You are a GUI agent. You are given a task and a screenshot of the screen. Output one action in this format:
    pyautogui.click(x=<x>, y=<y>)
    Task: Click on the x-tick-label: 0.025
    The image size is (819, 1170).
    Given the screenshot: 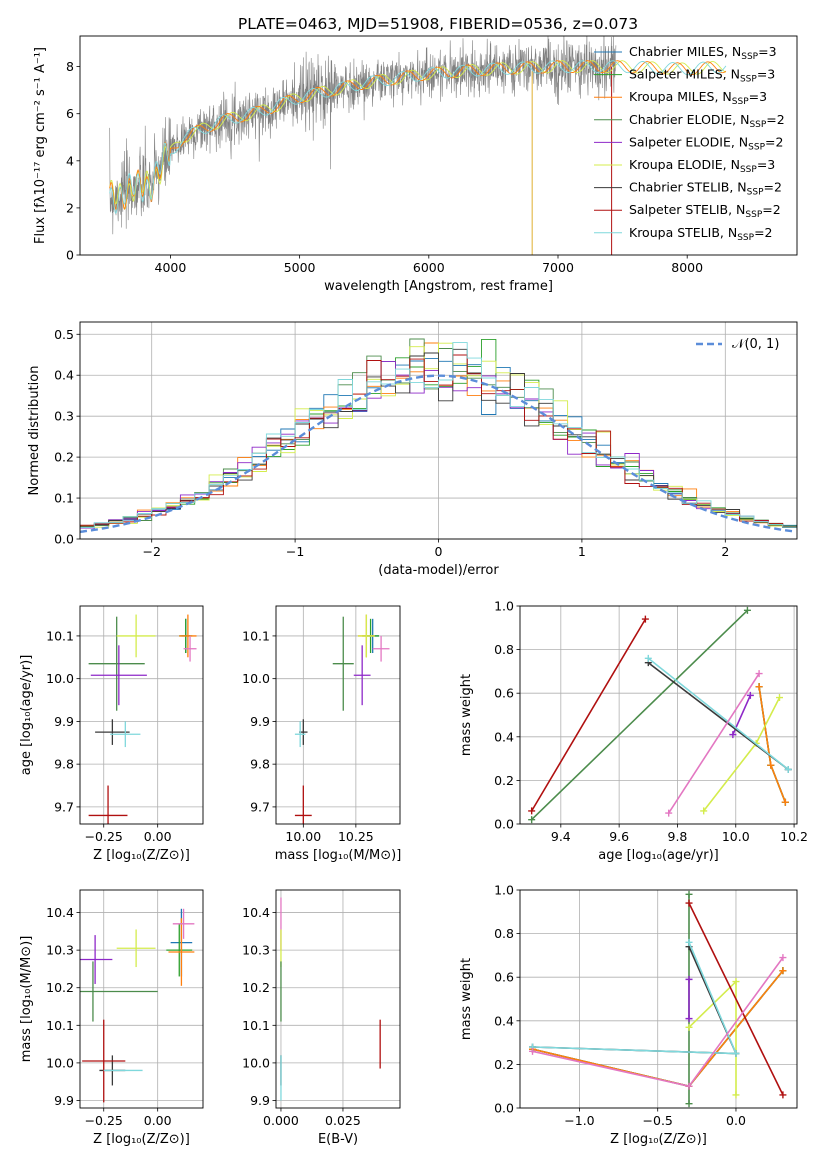 What is the action you would take?
    pyautogui.click(x=343, y=1120)
    